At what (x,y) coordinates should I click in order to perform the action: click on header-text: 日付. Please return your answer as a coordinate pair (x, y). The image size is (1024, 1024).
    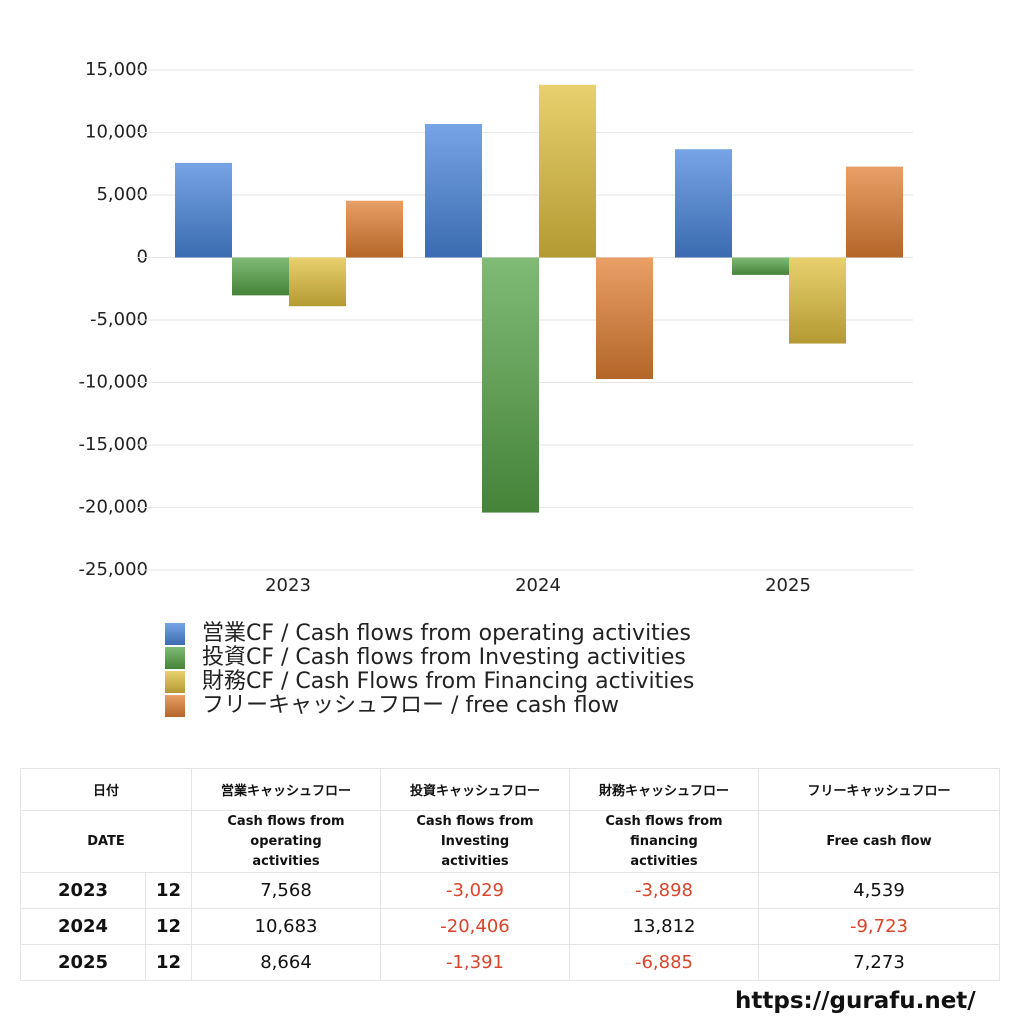
    Looking at the image, I should click on (105, 791).